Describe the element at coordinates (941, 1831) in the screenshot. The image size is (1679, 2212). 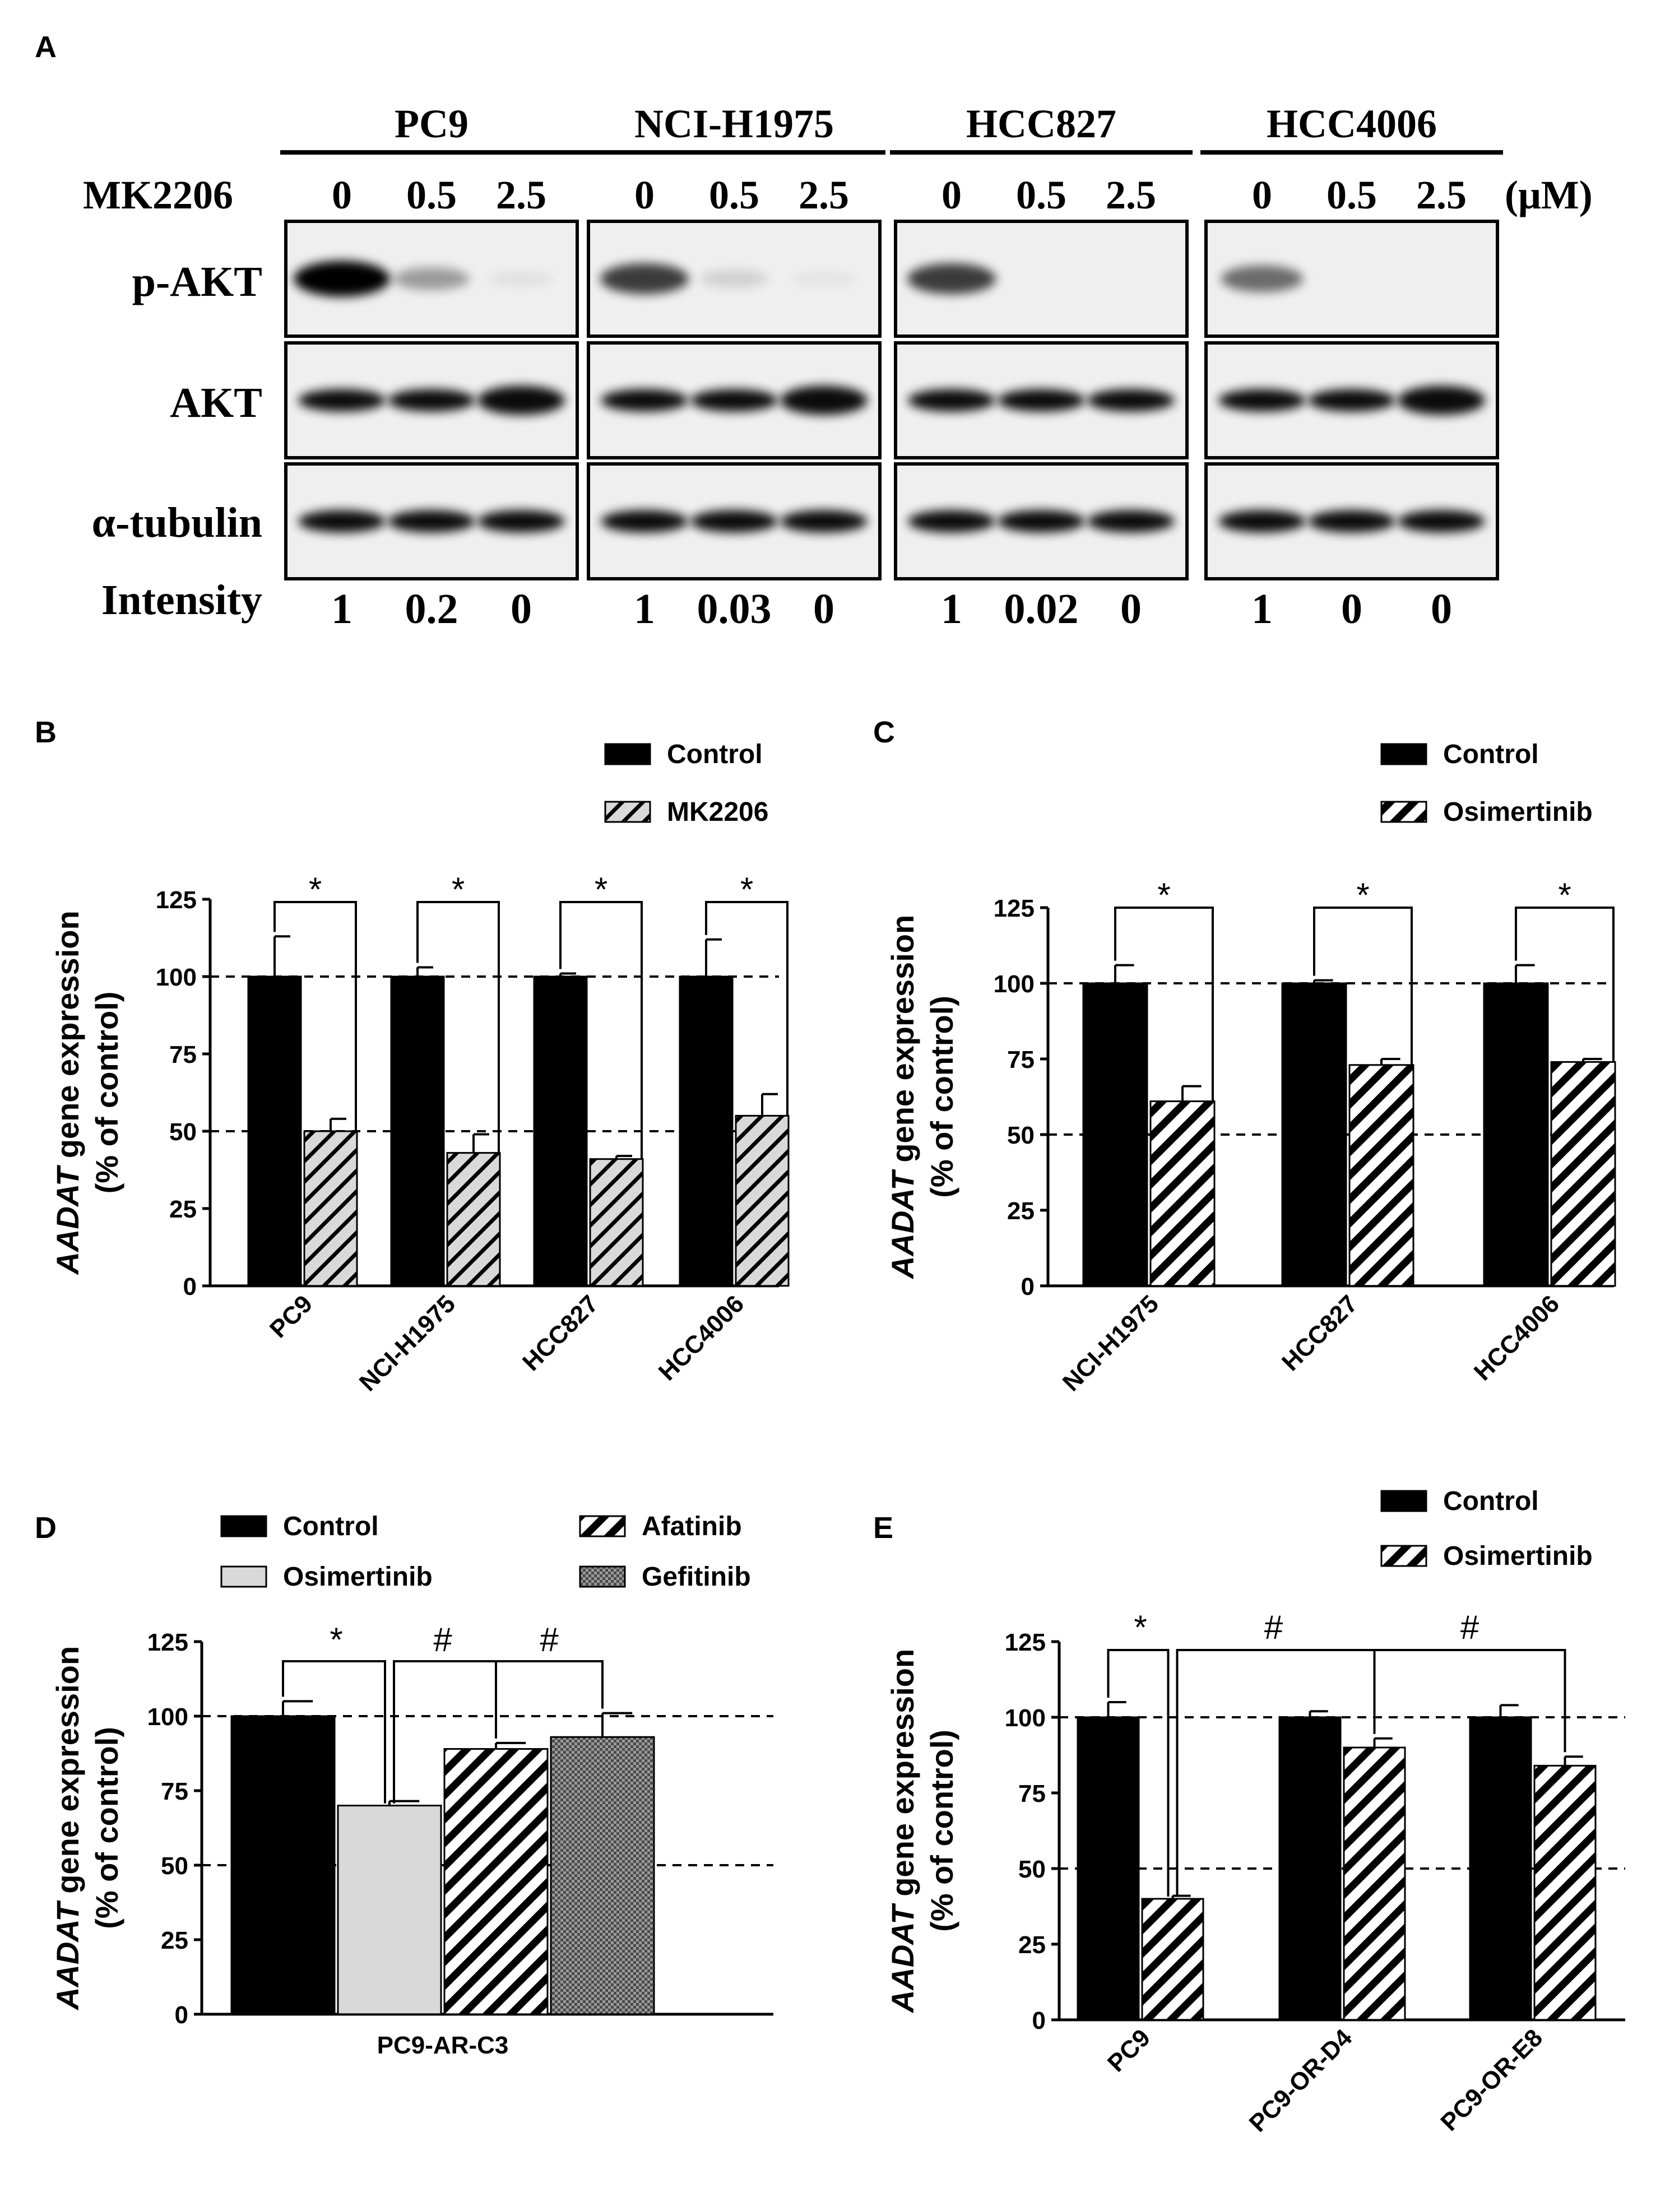
I see `y-axis-label-line2: (% of control)` at that location.